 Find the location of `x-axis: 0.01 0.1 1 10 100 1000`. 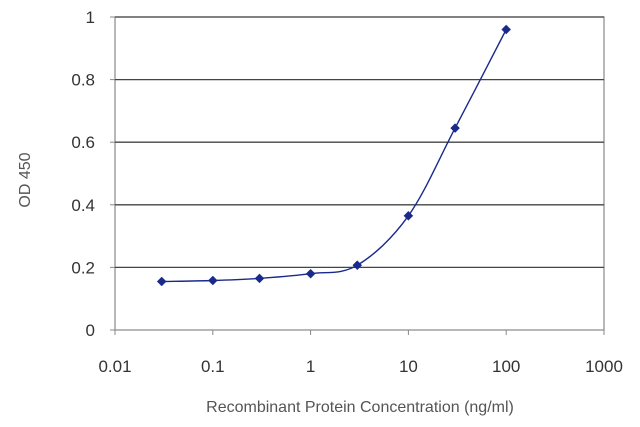

x-axis: 0.01 0.1 1 10 100 1000 is located at coordinates (360, 353).